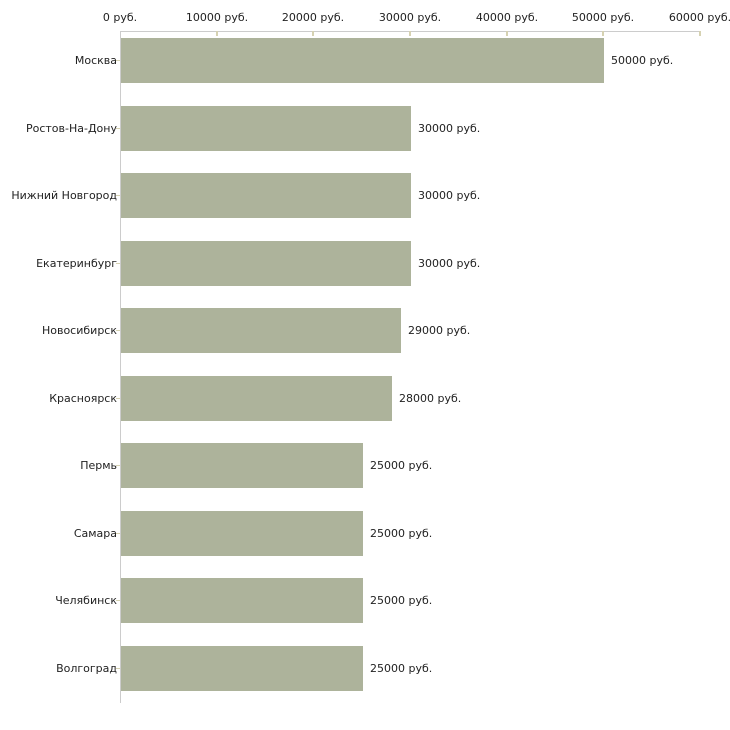 This screenshot has width=730, height=730. Describe the element at coordinates (217, 17) in the screenshot. I see `x-axis-tick-label: 10000 руб.` at that location.